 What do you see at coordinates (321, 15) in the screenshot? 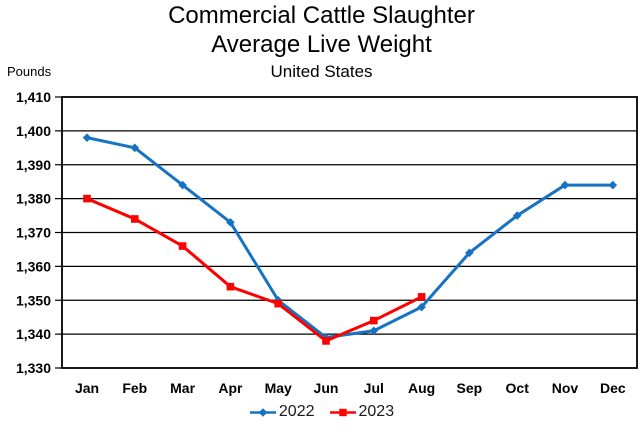
I see `chart-title-line1: Commercial Cattle Slaughter` at bounding box center [321, 15].